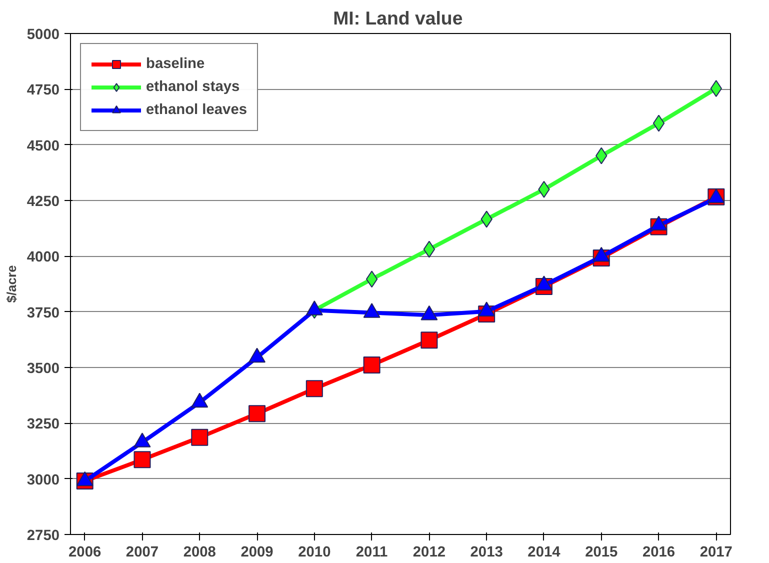  What do you see at coordinates (43, 202) in the screenshot?
I see `y-tick-label: 4250` at bounding box center [43, 202].